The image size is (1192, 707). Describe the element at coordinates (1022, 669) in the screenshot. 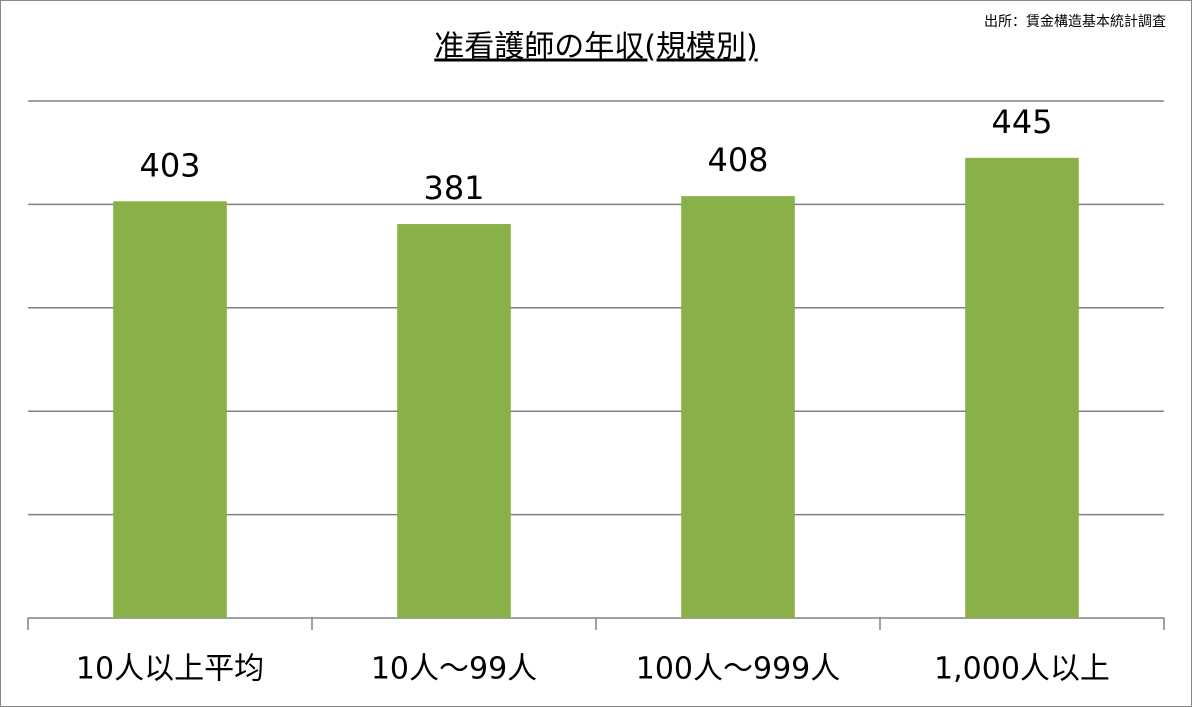

I see `x-tick-label: 1,000人以上` at that location.